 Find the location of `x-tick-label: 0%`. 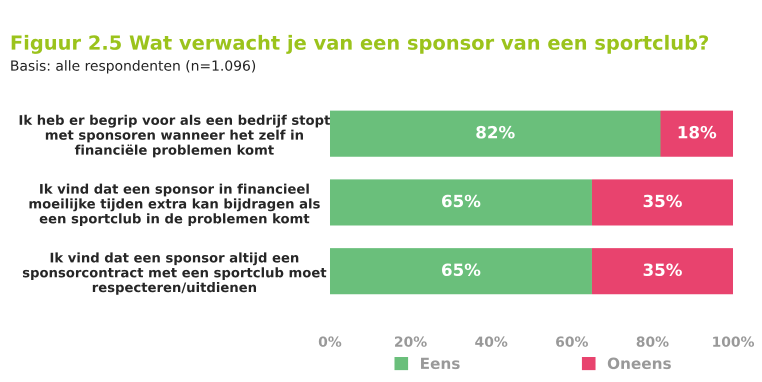

x-tick-label: 0% is located at coordinates (330, 341).